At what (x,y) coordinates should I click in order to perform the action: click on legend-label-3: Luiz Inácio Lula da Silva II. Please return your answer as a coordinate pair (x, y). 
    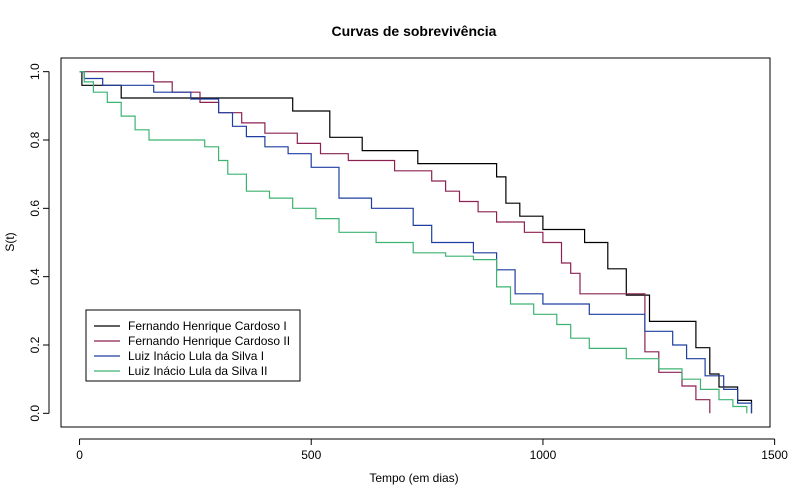
    Looking at the image, I should click on (197, 371).